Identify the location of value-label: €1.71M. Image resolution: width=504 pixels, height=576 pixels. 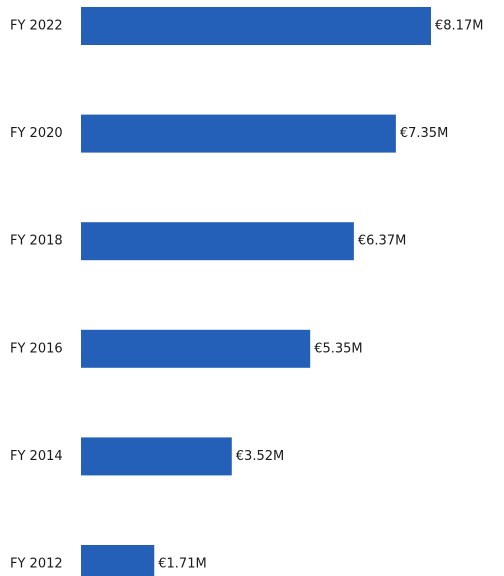
(182, 564).